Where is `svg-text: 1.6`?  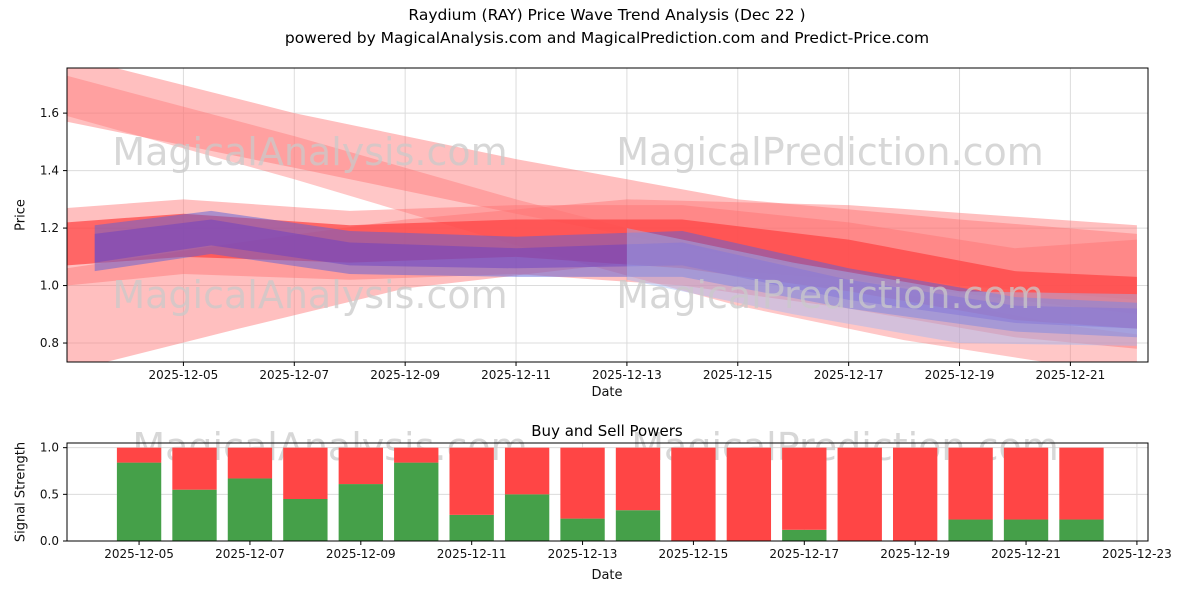 svg-text: 1.6 is located at coordinates (49, 113).